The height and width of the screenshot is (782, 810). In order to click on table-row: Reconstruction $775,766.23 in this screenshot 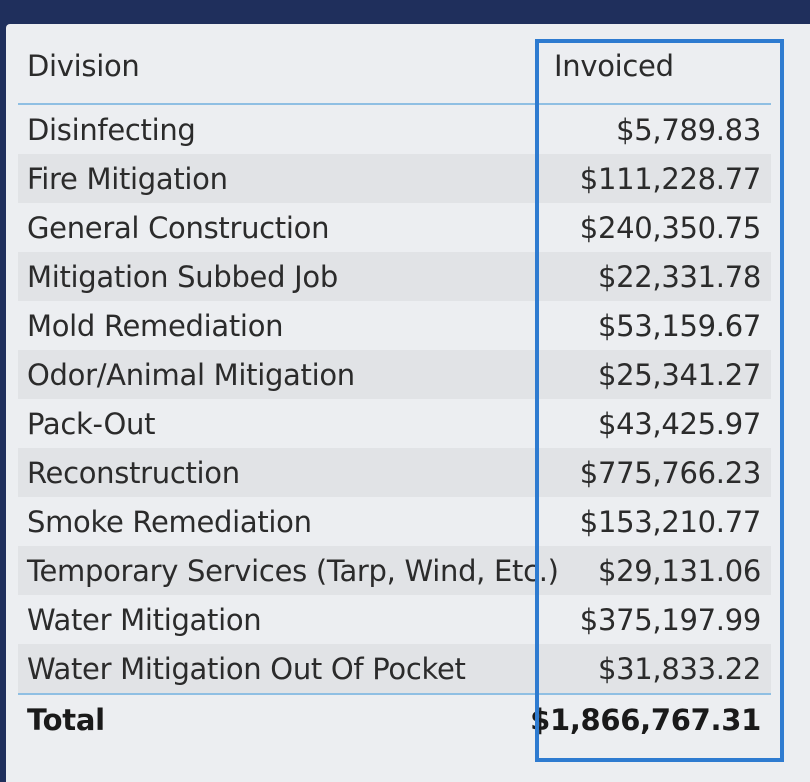, I will do `click(394, 472)`.